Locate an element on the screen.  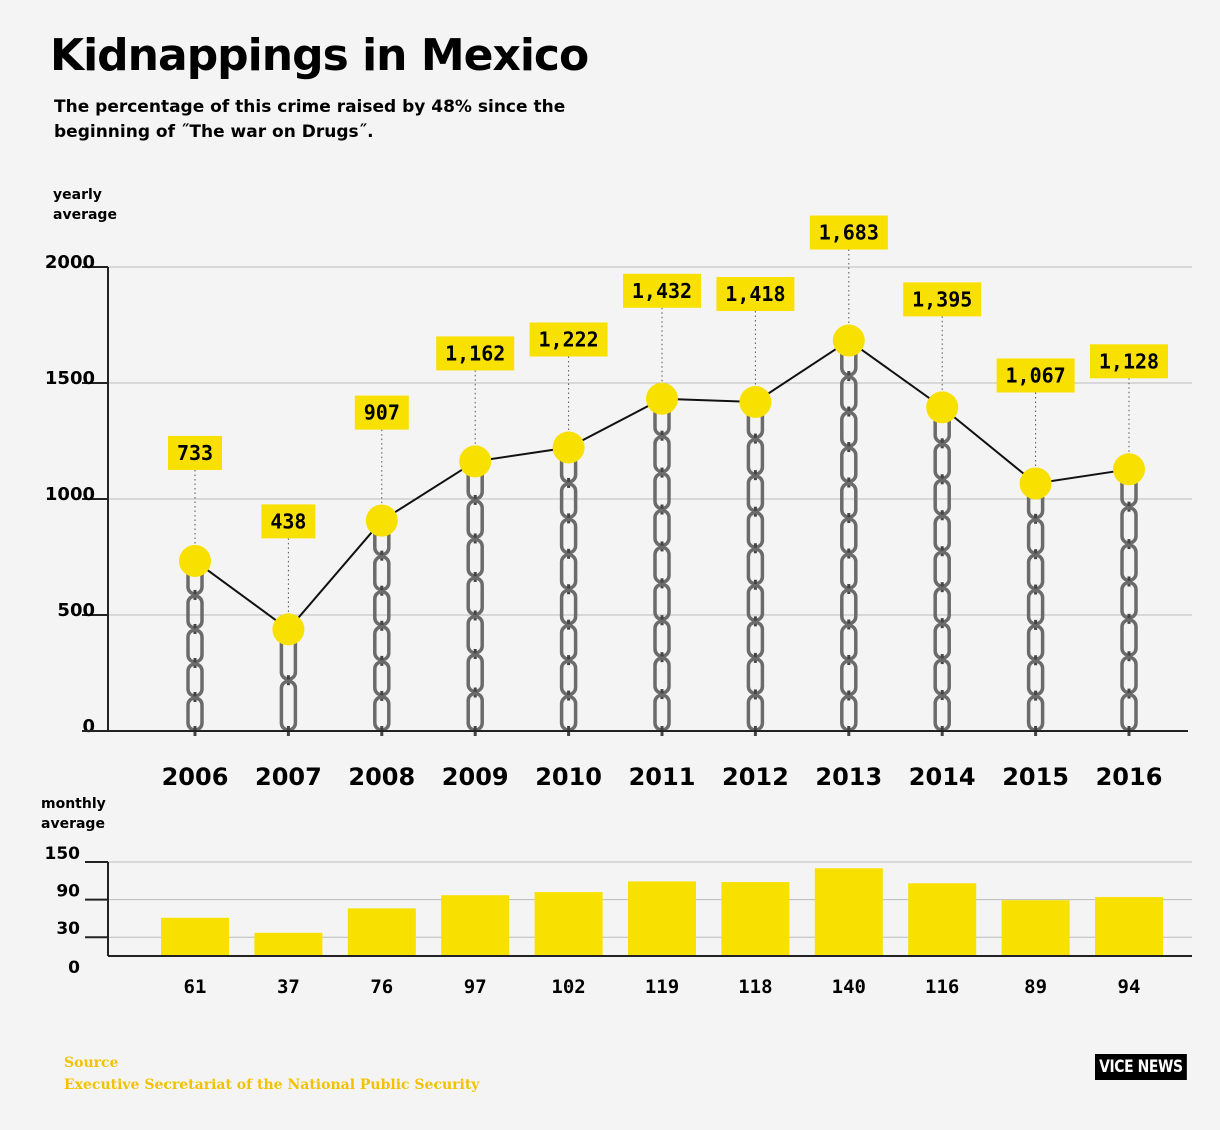
x-tick-label: 2012 is located at coordinates (755, 777).